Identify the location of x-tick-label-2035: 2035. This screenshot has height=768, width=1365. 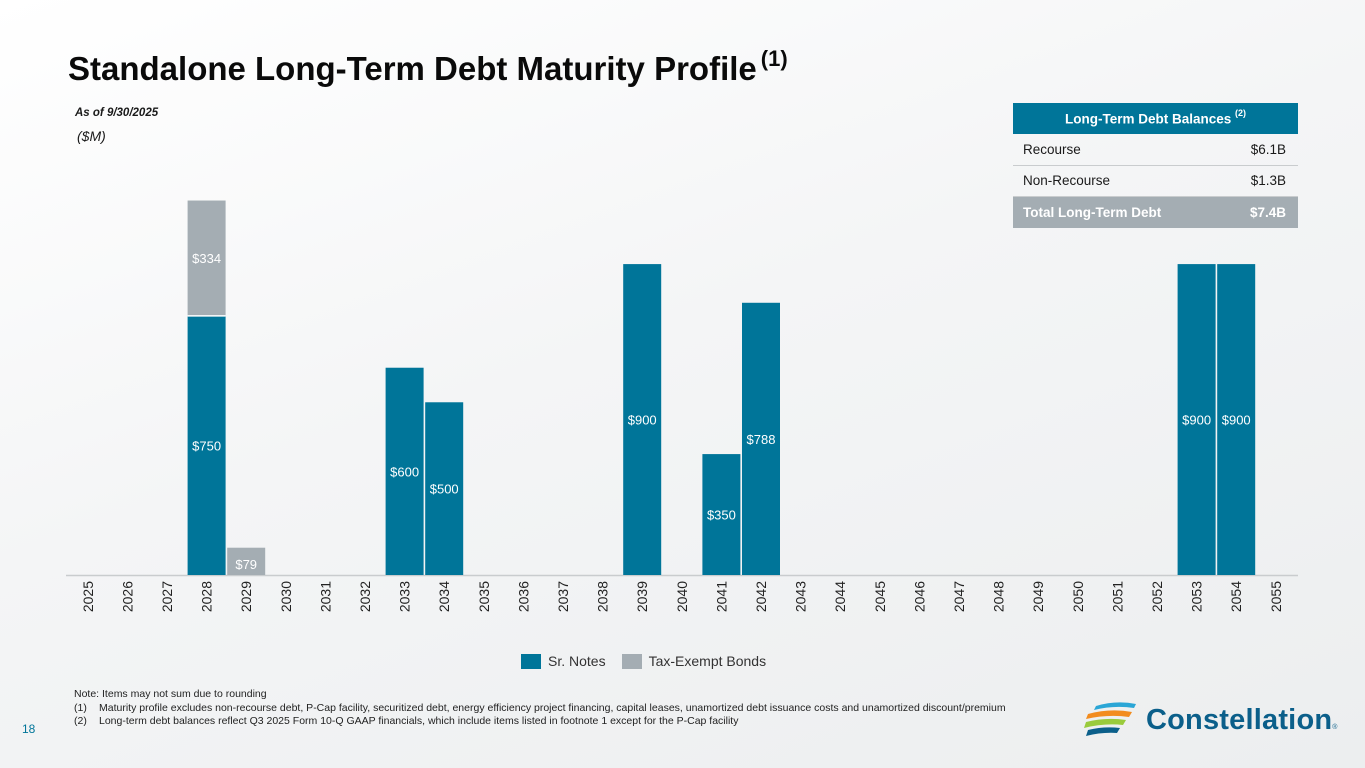
(484, 596).